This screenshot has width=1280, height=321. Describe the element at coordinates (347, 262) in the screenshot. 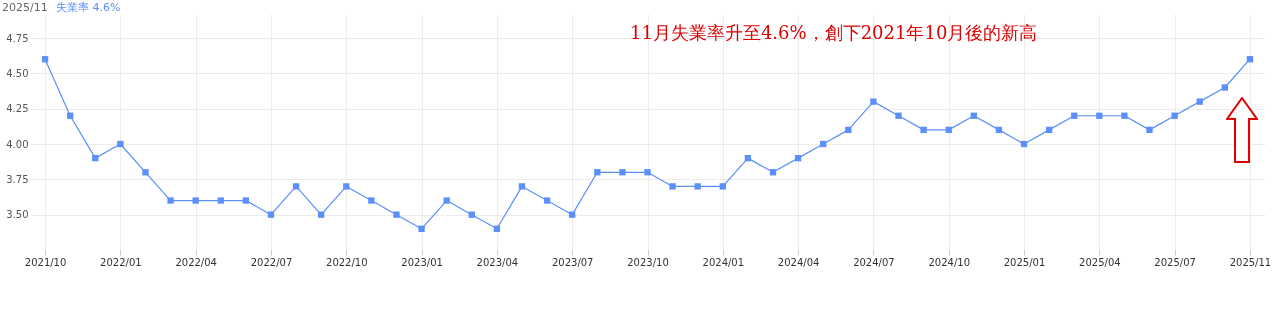

I see `x-tick-label: 2022/10` at that location.